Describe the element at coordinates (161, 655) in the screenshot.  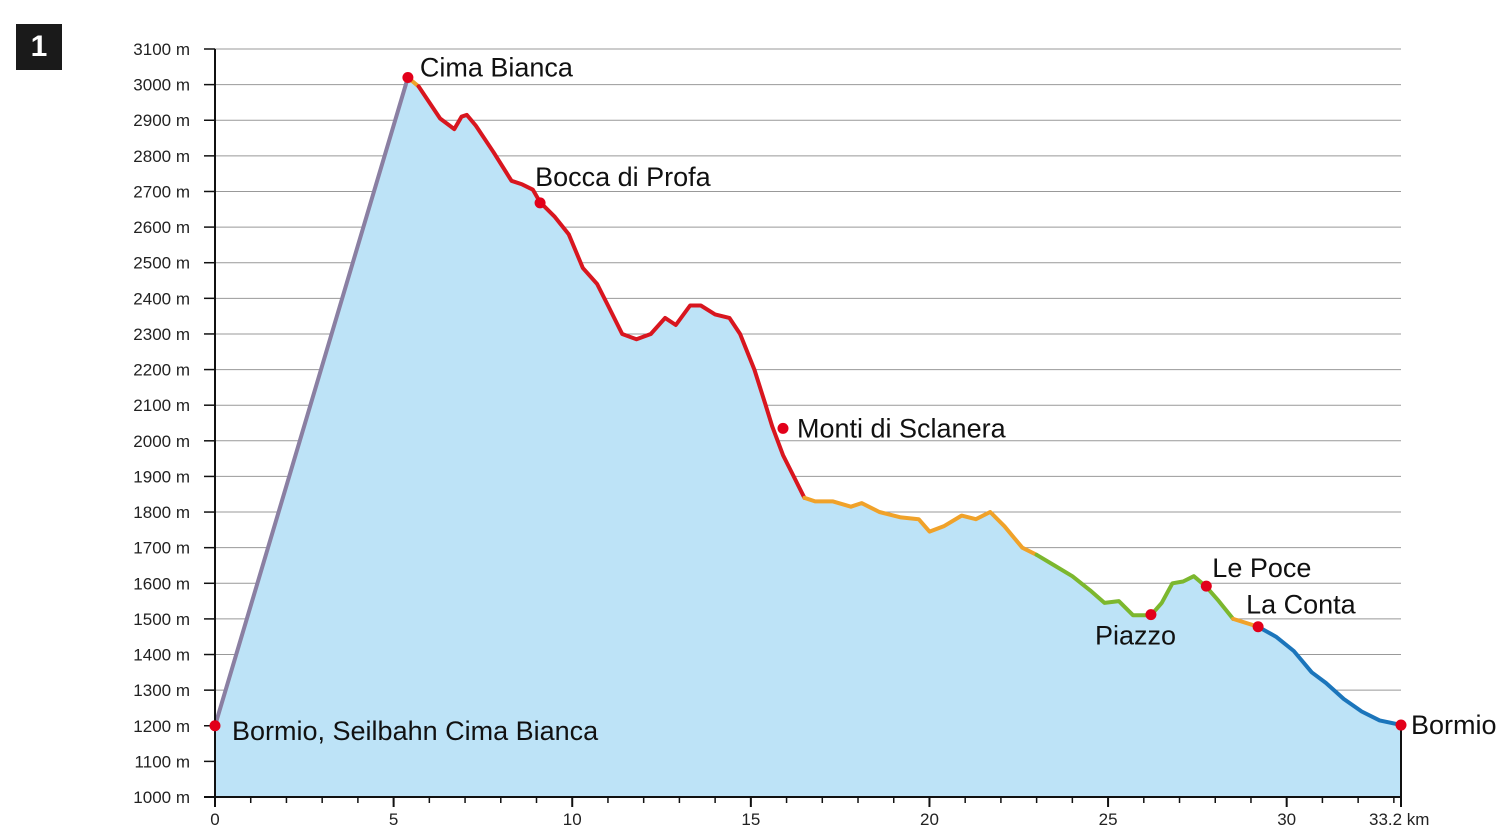
I see `y-tick-label: 1400 m` at that location.